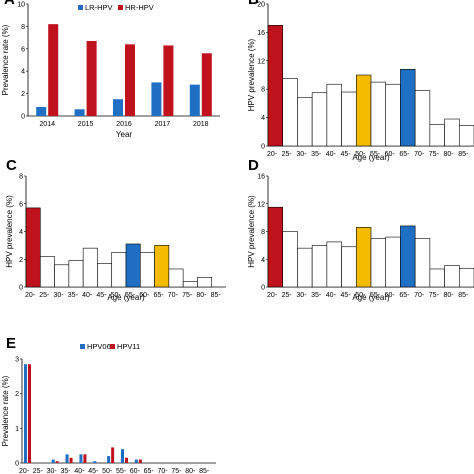  I want to click on x-tick-label-b: 25-, so click(287, 154).